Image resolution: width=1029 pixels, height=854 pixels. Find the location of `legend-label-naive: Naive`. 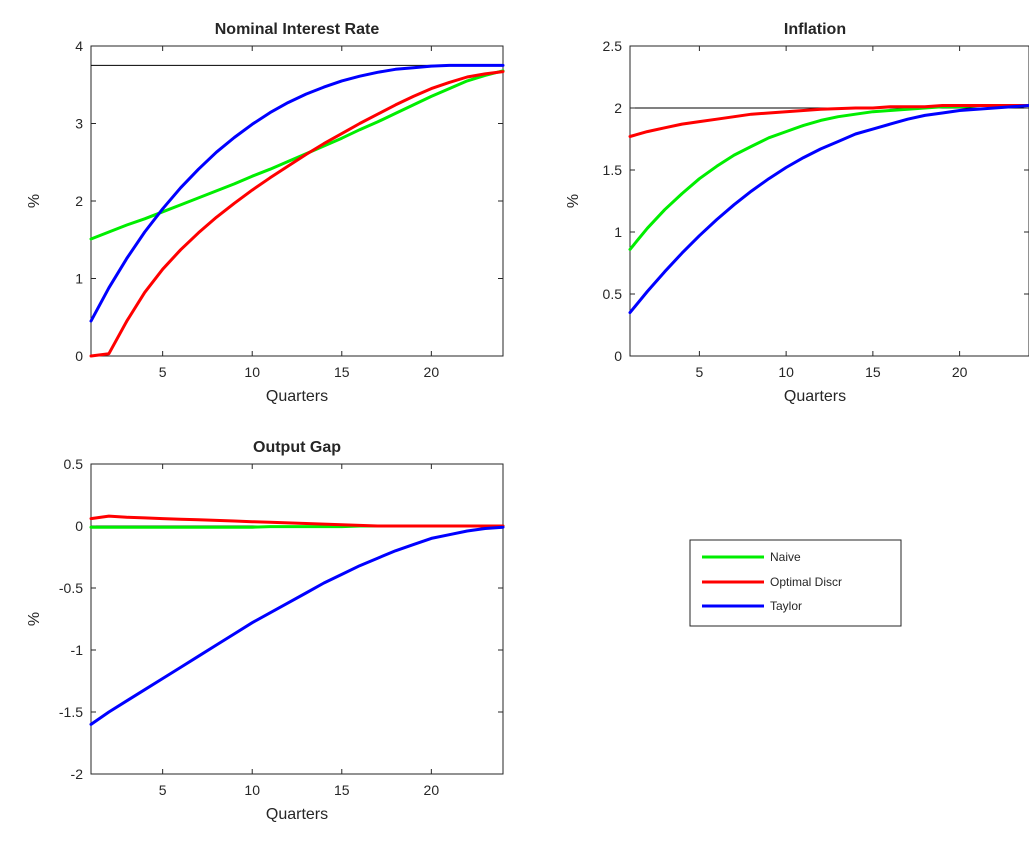

legend-label-naive: Naive is located at coordinates (785, 557).